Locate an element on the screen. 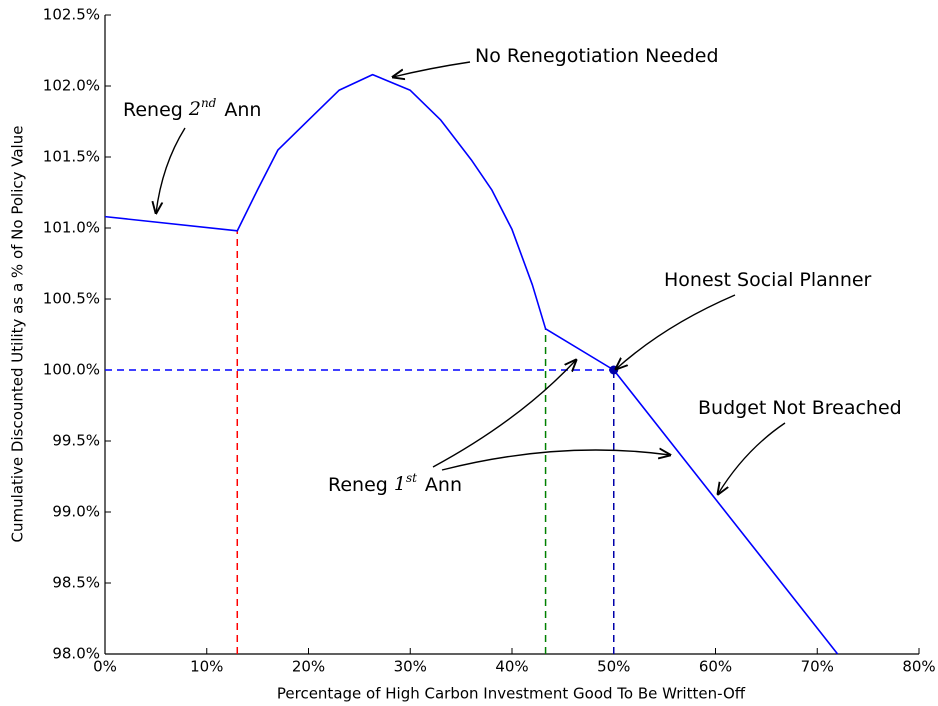 The height and width of the screenshot is (706, 938). x-tick-label: 70% is located at coordinates (817, 667).